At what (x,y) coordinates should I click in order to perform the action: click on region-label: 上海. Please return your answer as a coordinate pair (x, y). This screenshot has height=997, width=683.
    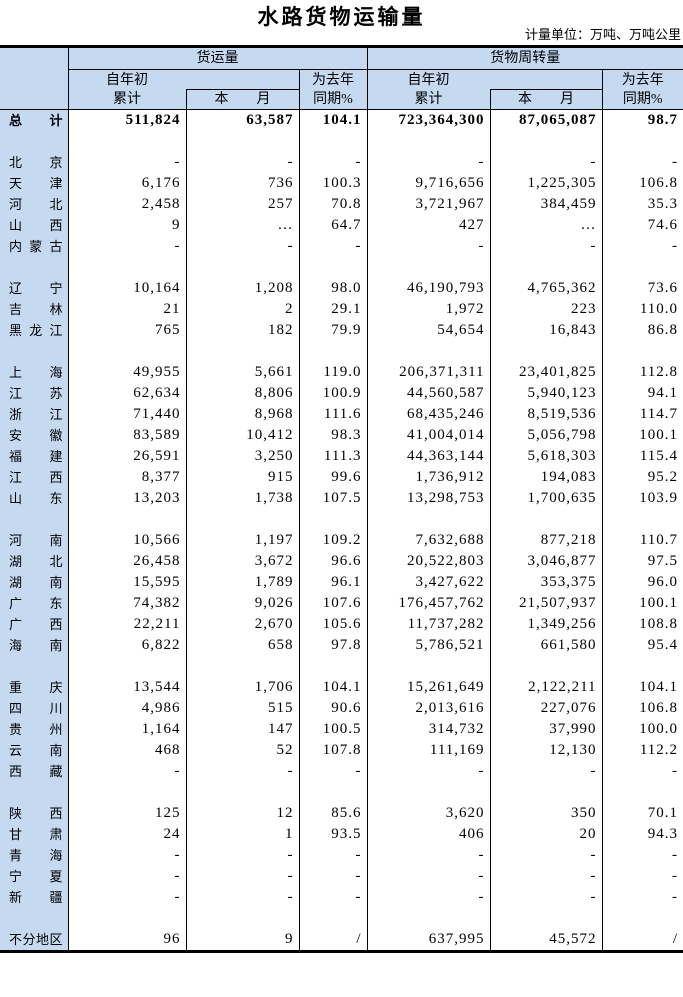
    Looking at the image, I should click on (36, 372).